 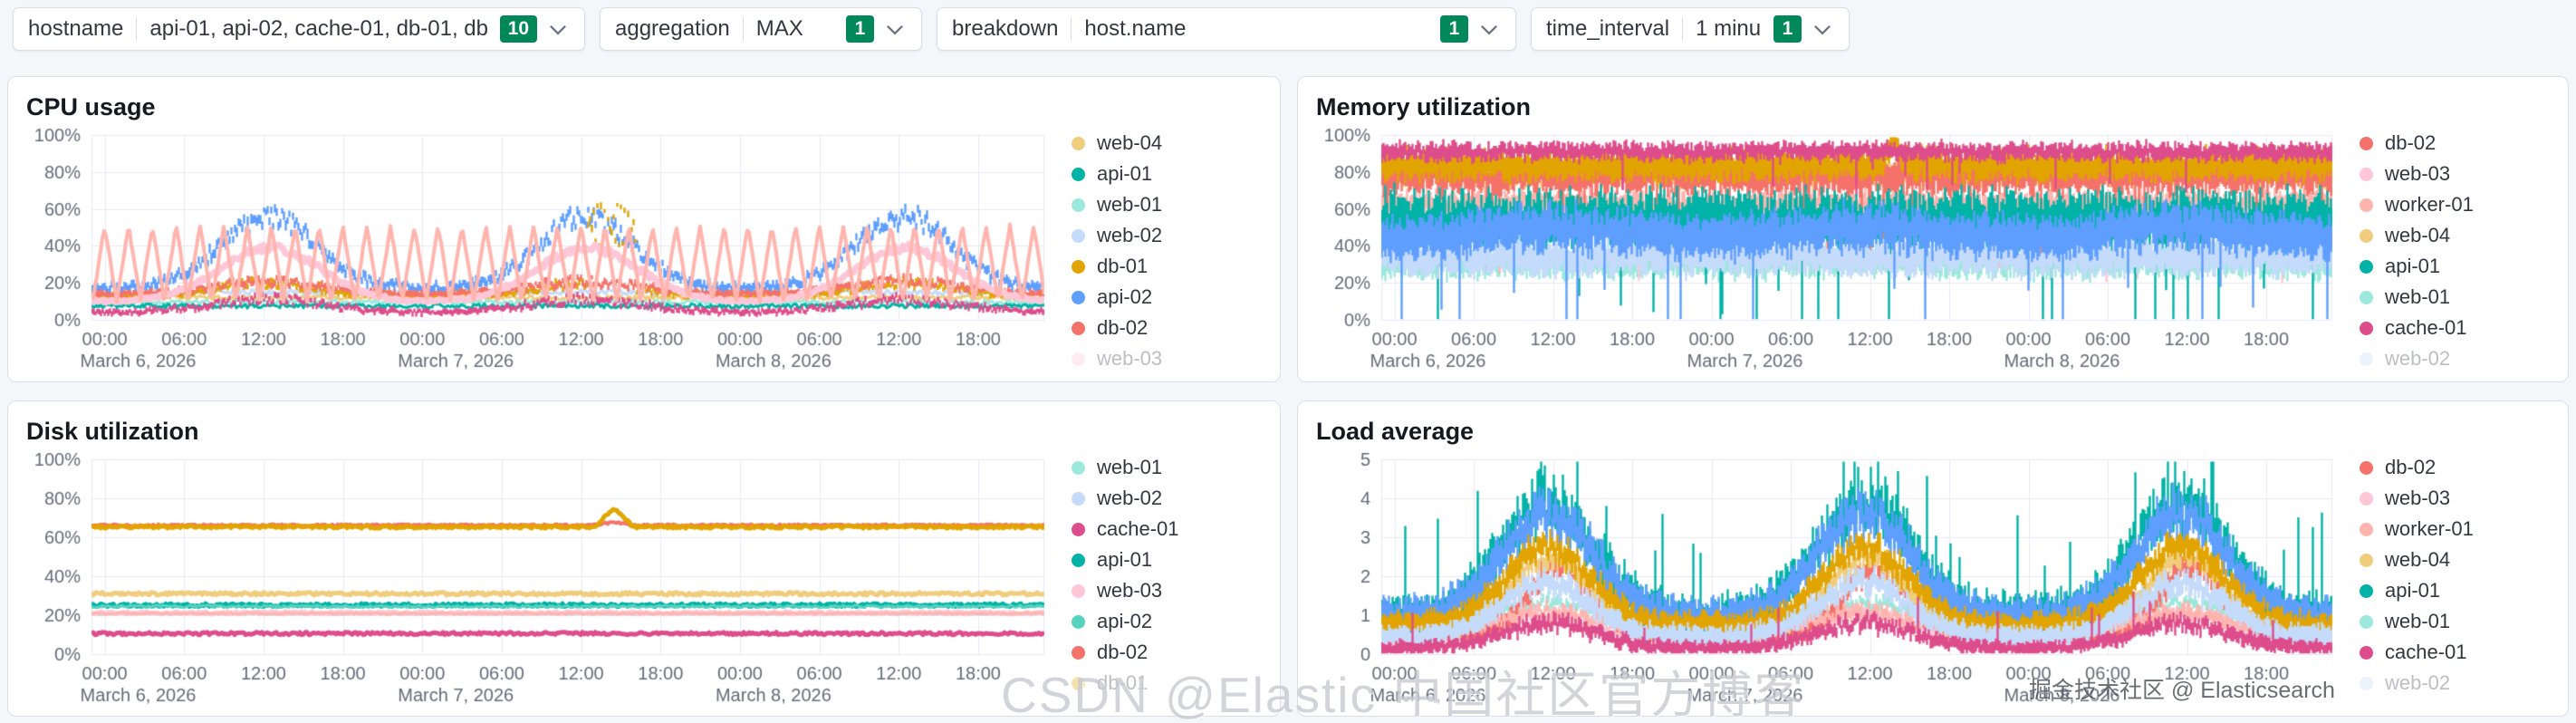 What do you see at coordinates (1130, 142) in the screenshot?
I see `legend-item-label: web-04` at bounding box center [1130, 142].